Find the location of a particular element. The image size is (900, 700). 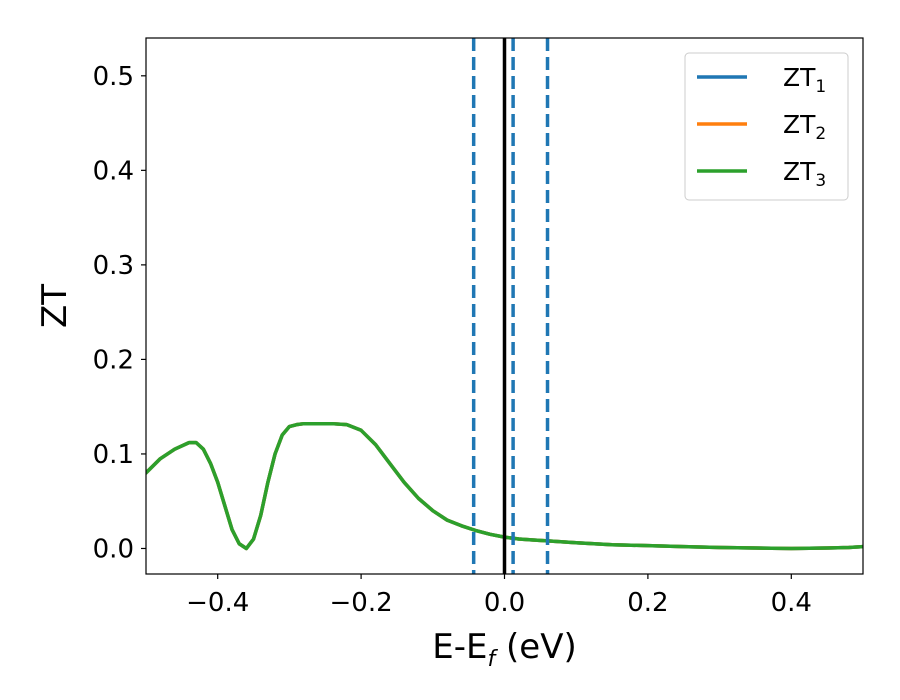

y-tick-label: 0.3 is located at coordinates (113, 266).